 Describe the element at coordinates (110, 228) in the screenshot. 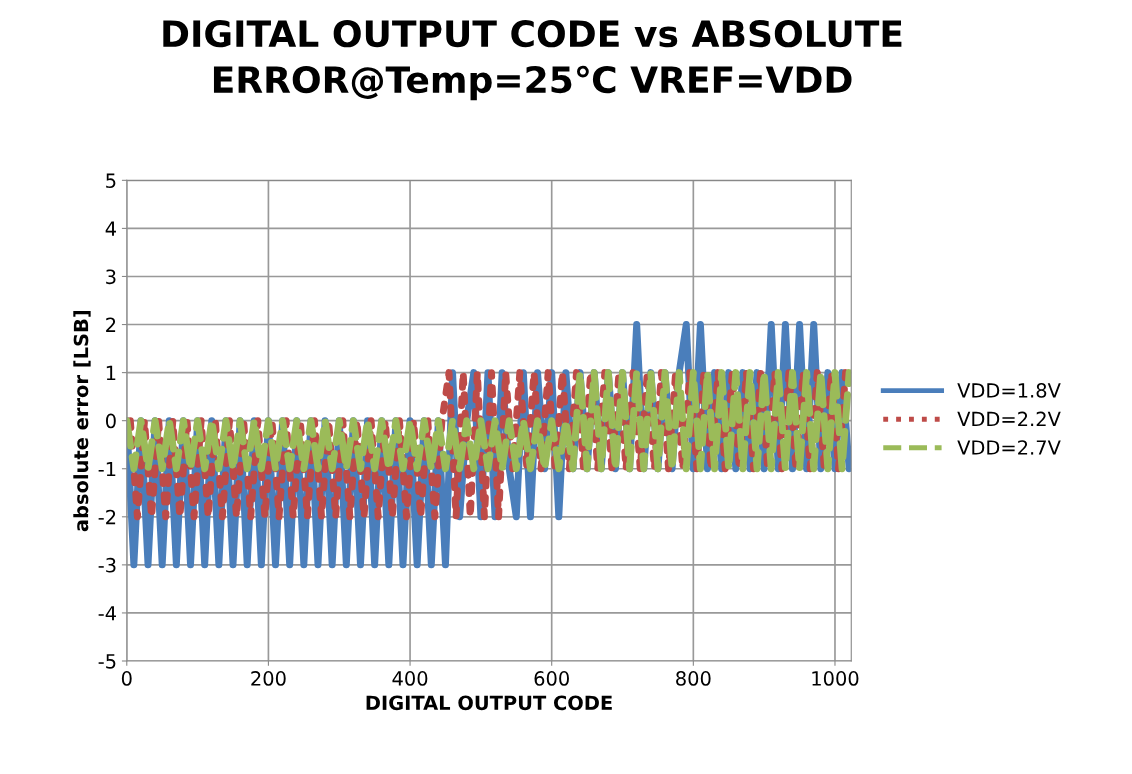

I see `y-tick-label: 4` at that location.